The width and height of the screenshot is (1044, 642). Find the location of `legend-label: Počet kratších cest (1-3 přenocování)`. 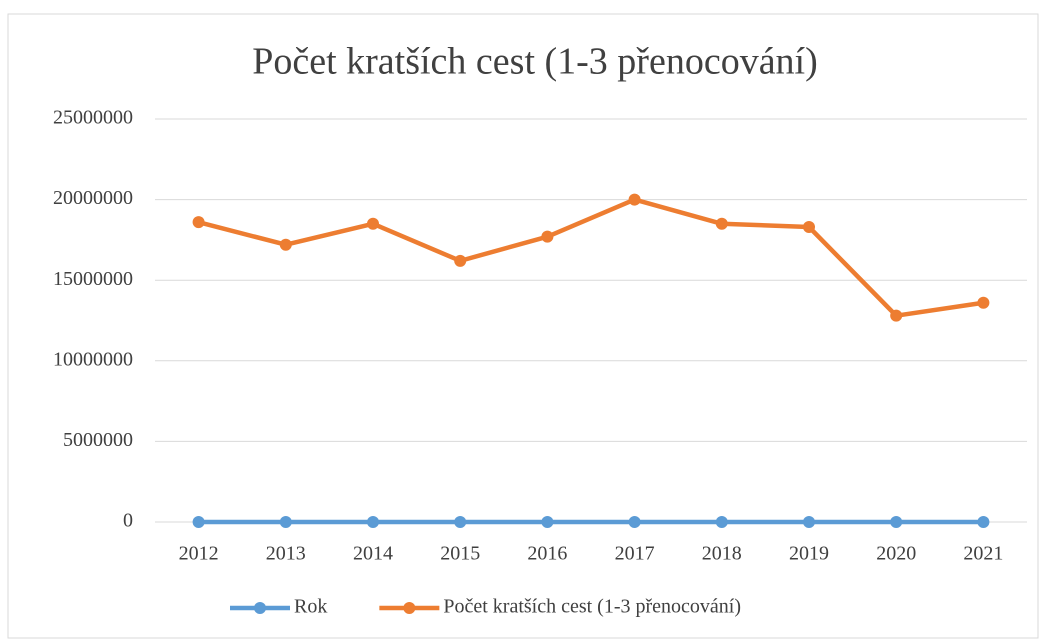

legend-label: Počet kratších cest (1-3 přenocování) is located at coordinates (592, 607).